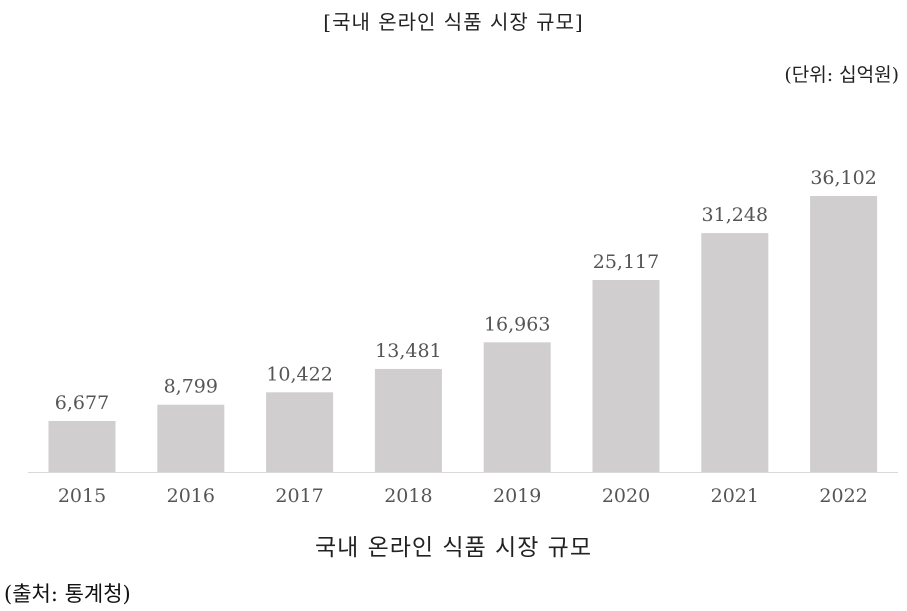  I want to click on bar-2017, so click(300, 432).